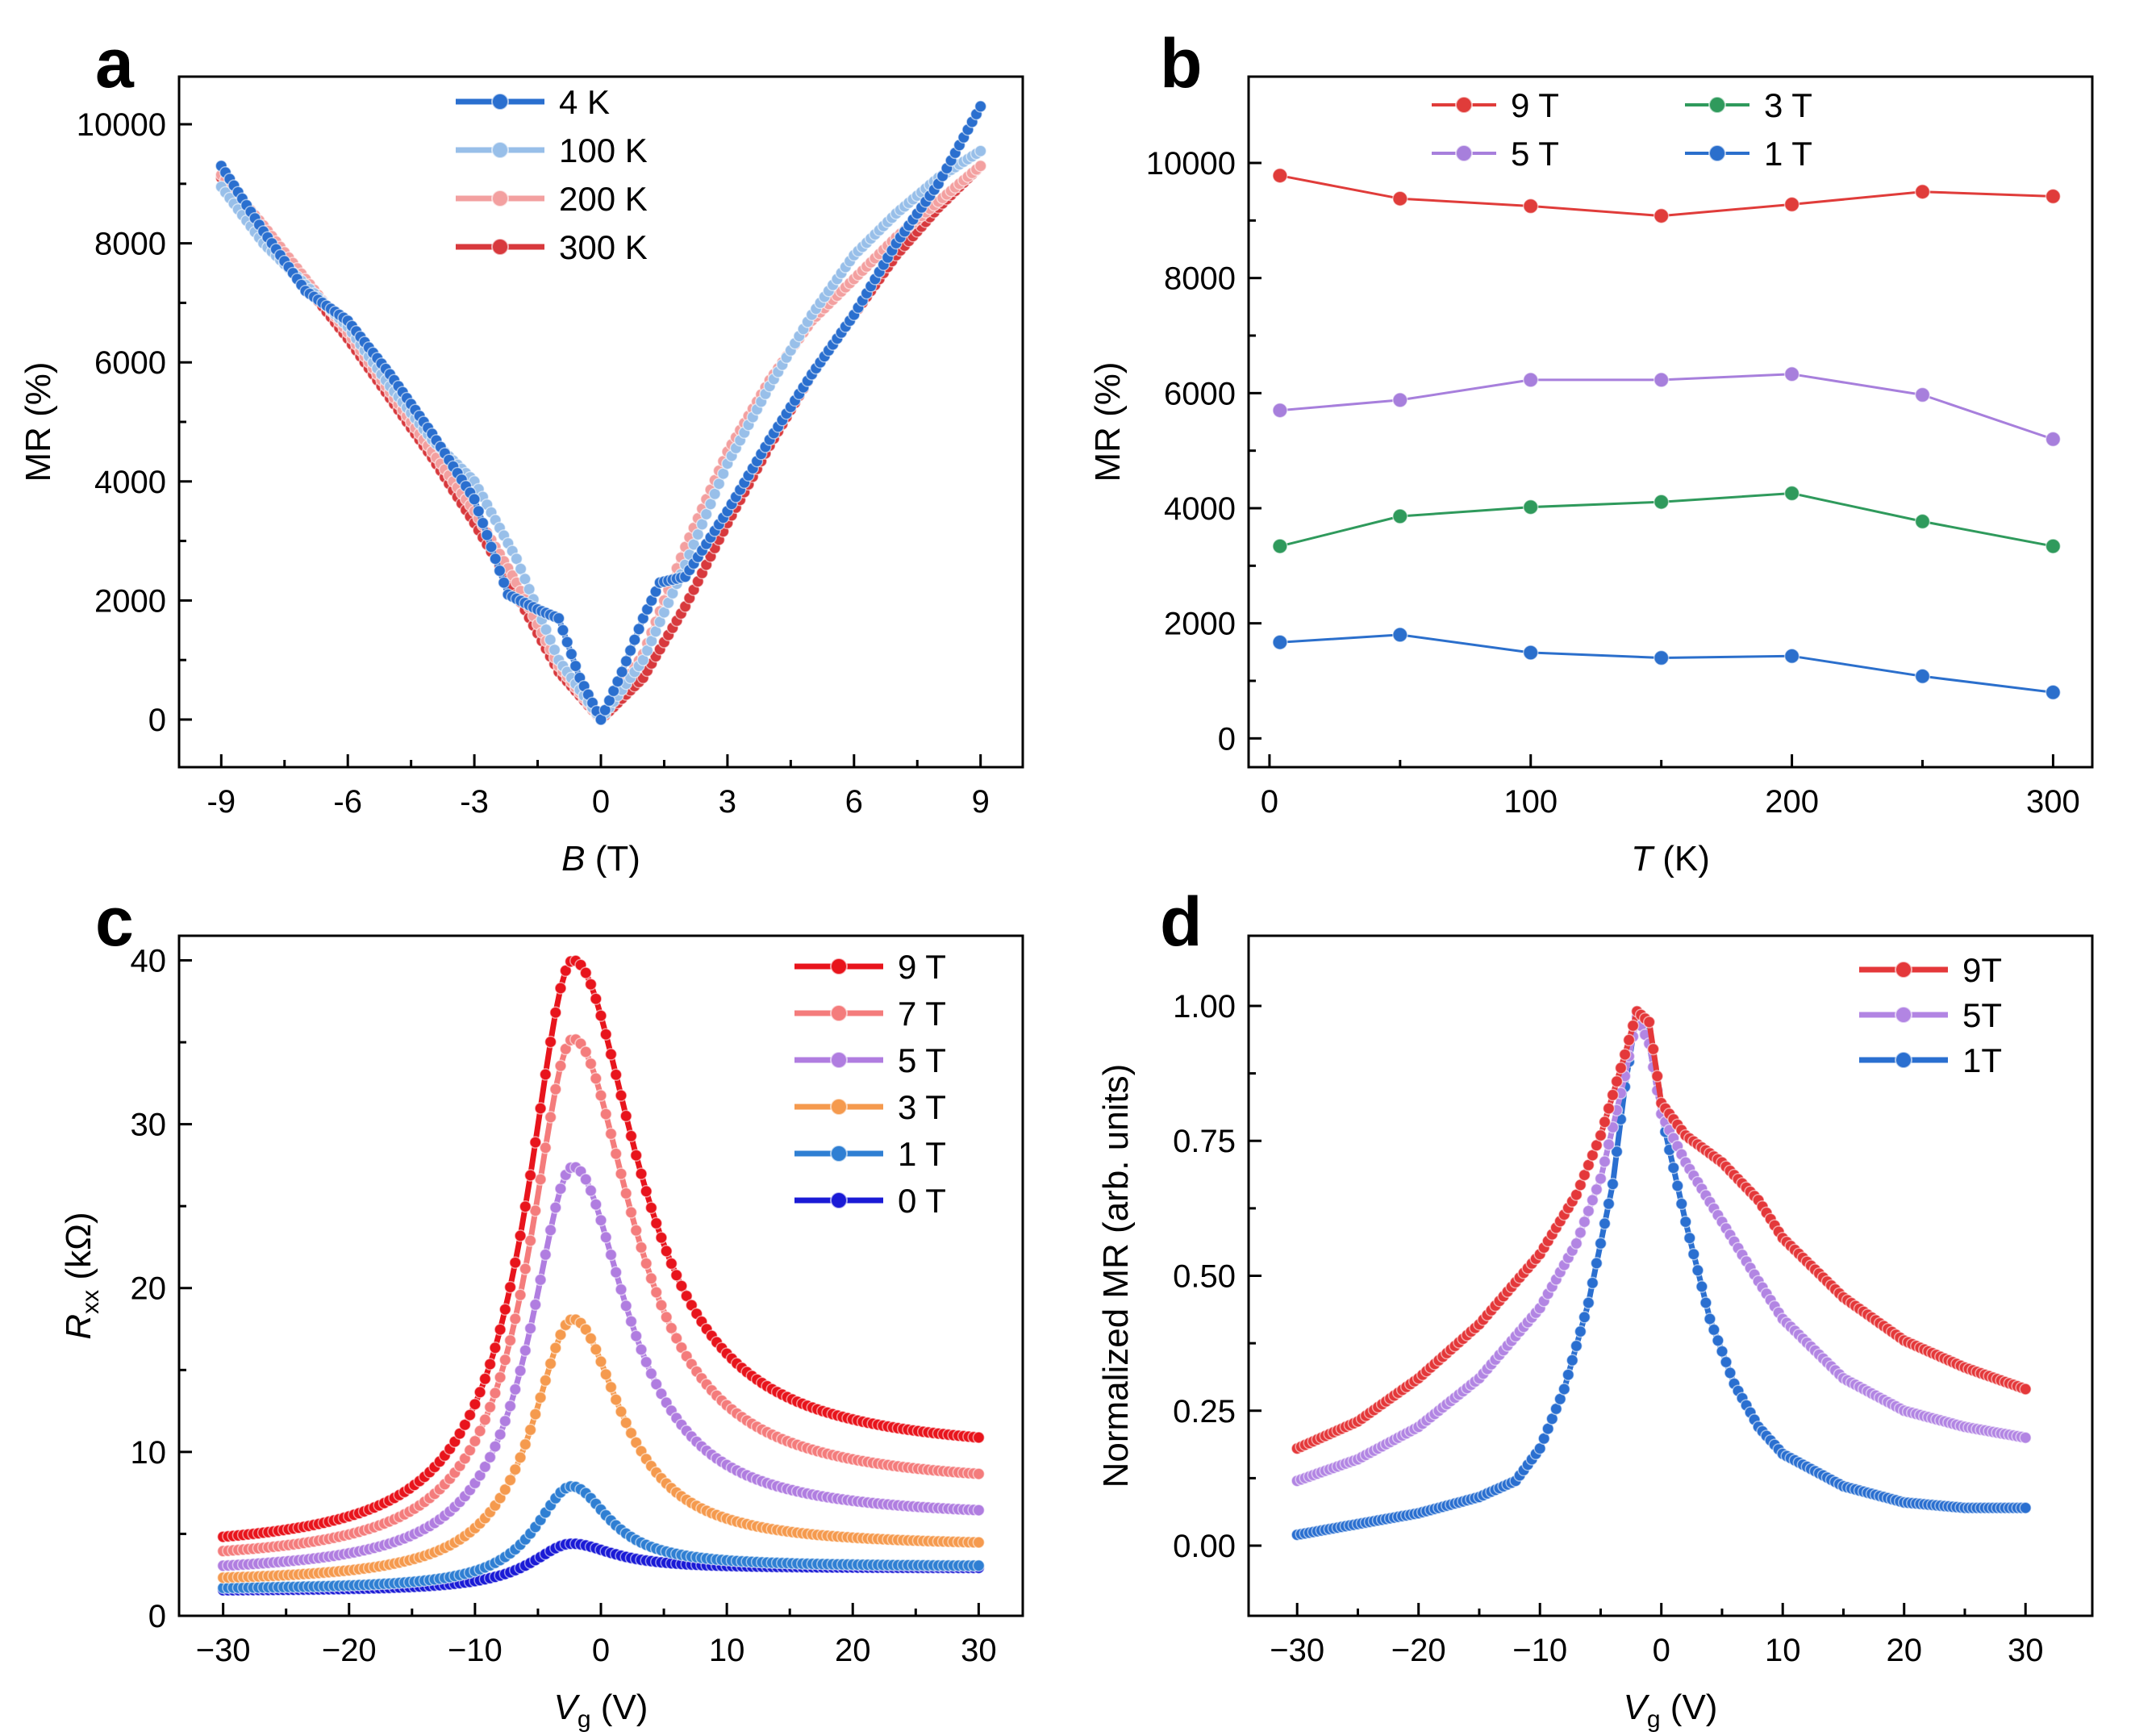  I want to click on legend-item: 4 K, so click(533, 102).